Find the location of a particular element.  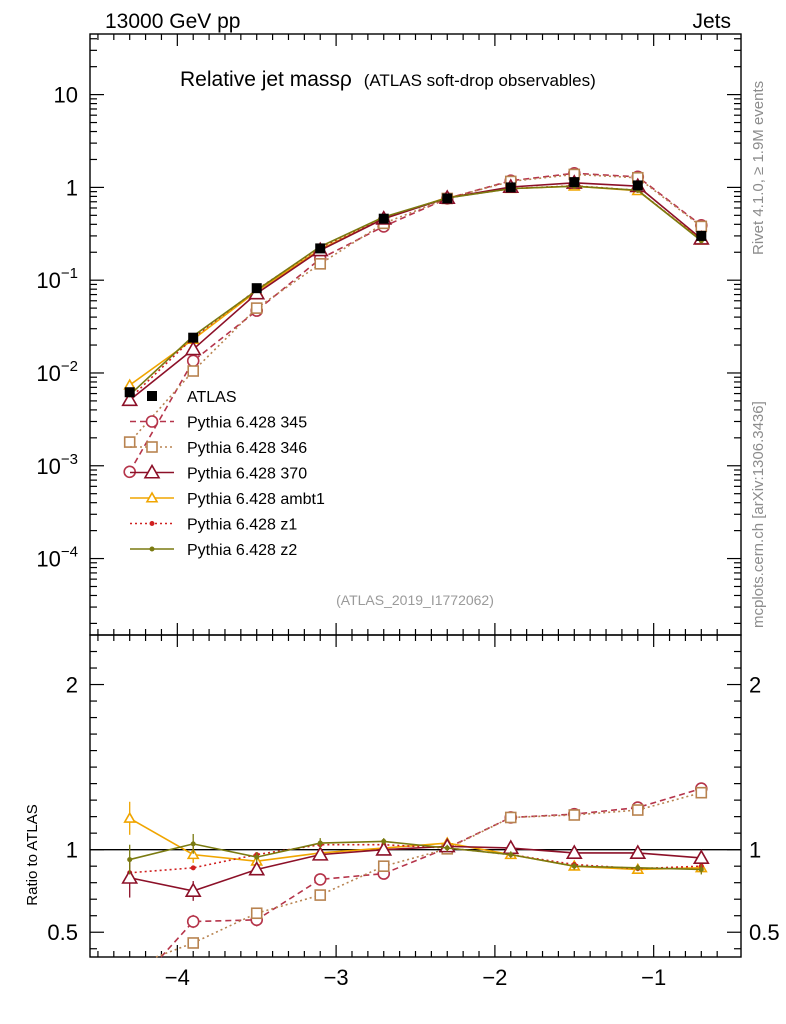

plot-title-sub: (ATLAS soft-drop observables) is located at coordinates (480, 80).